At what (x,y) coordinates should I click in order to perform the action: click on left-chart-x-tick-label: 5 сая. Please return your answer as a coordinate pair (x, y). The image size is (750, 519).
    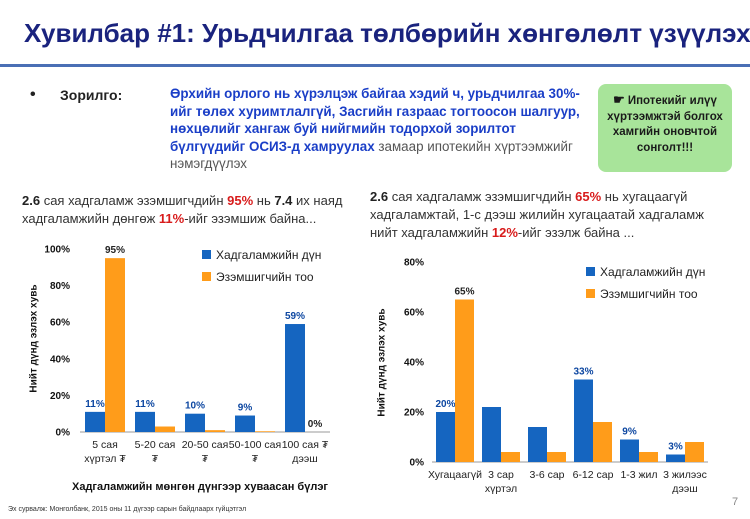
    Looking at the image, I should click on (105, 445).